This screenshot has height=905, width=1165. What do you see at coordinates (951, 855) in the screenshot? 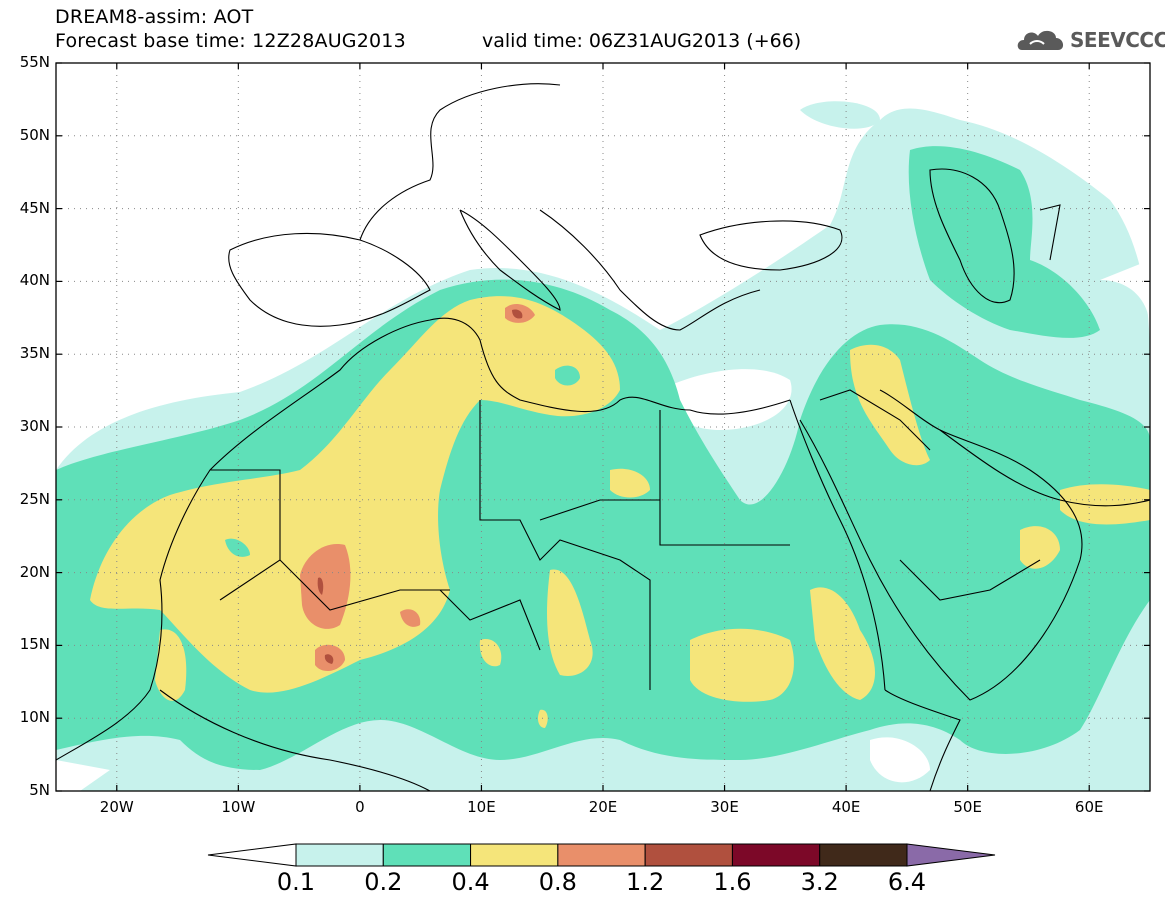
I see `colorbar-over-triangle` at bounding box center [951, 855].